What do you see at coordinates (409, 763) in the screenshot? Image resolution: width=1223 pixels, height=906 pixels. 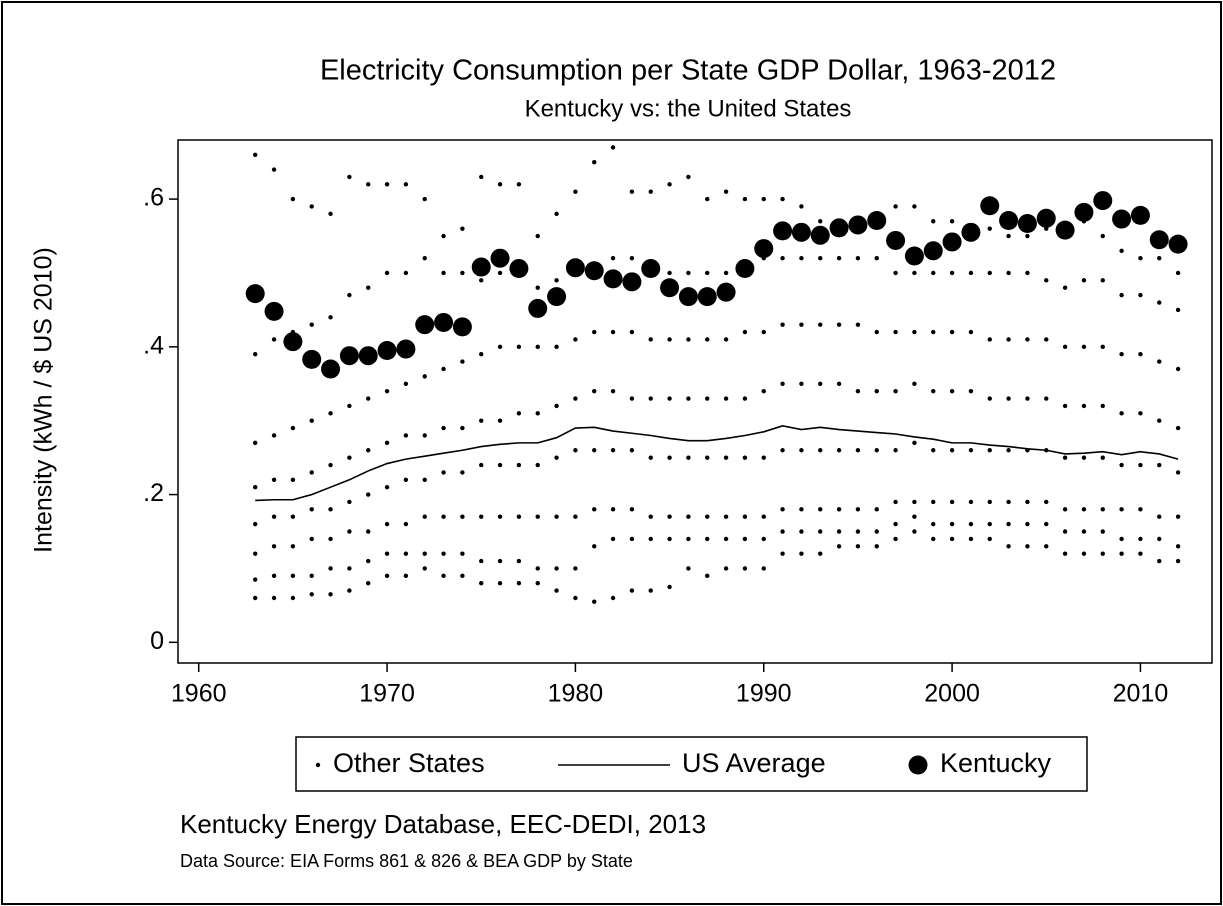 I see `legend-label: Other States` at bounding box center [409, 763].